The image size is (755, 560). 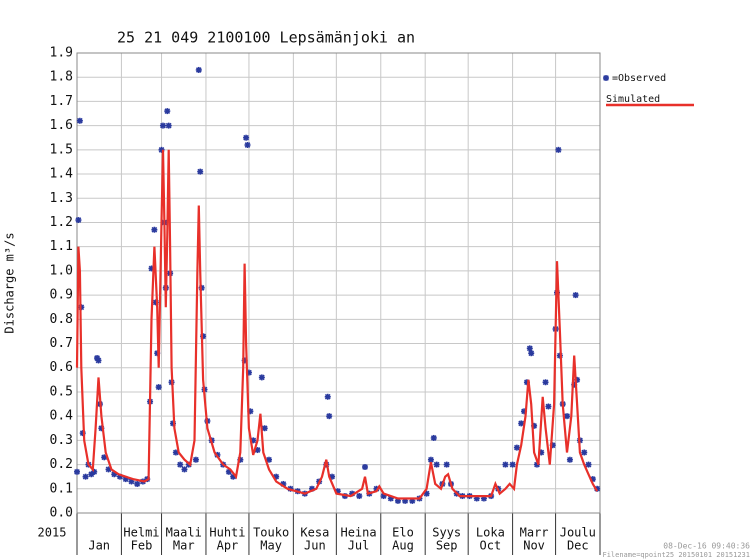 What do you see at coordinates (491, 546) in the screenshot?
I see `month-en: Oct` at bounding box center [491, 546].